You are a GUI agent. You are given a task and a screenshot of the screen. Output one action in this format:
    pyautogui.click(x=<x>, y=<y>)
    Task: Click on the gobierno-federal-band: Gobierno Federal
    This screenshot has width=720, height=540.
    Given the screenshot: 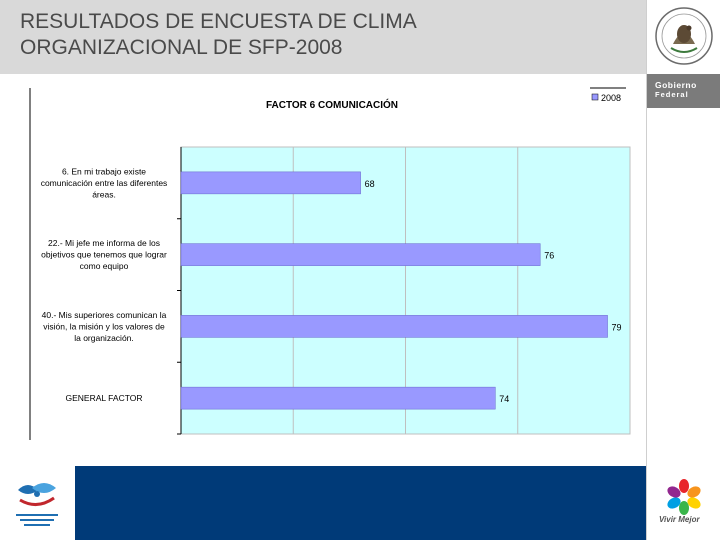 What is the action you would take?
    pyautogui.click(x=683, y=91)
    